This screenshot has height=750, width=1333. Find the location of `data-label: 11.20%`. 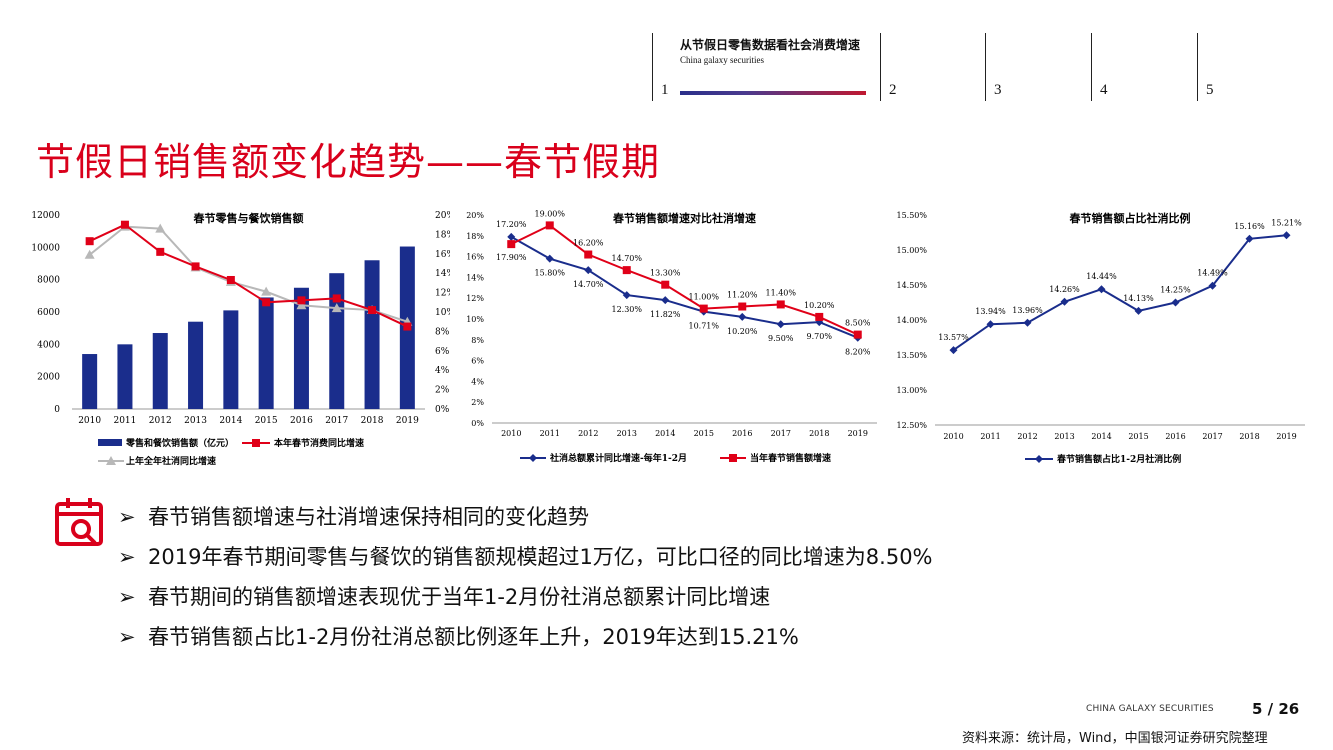

data-label: 11.20% is located at coordinates (742, 295).